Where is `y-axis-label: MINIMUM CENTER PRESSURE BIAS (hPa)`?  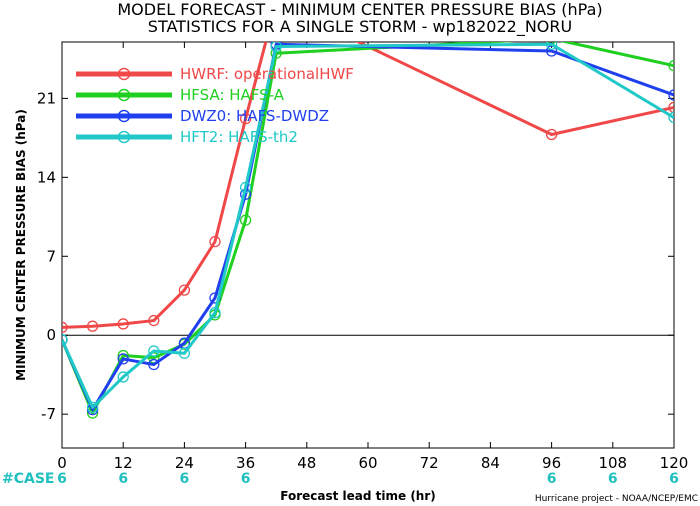
y-axis-label: MINIMUM CENTER PRESSURE BIAS (hPa) is located at coordinates (21, 245).